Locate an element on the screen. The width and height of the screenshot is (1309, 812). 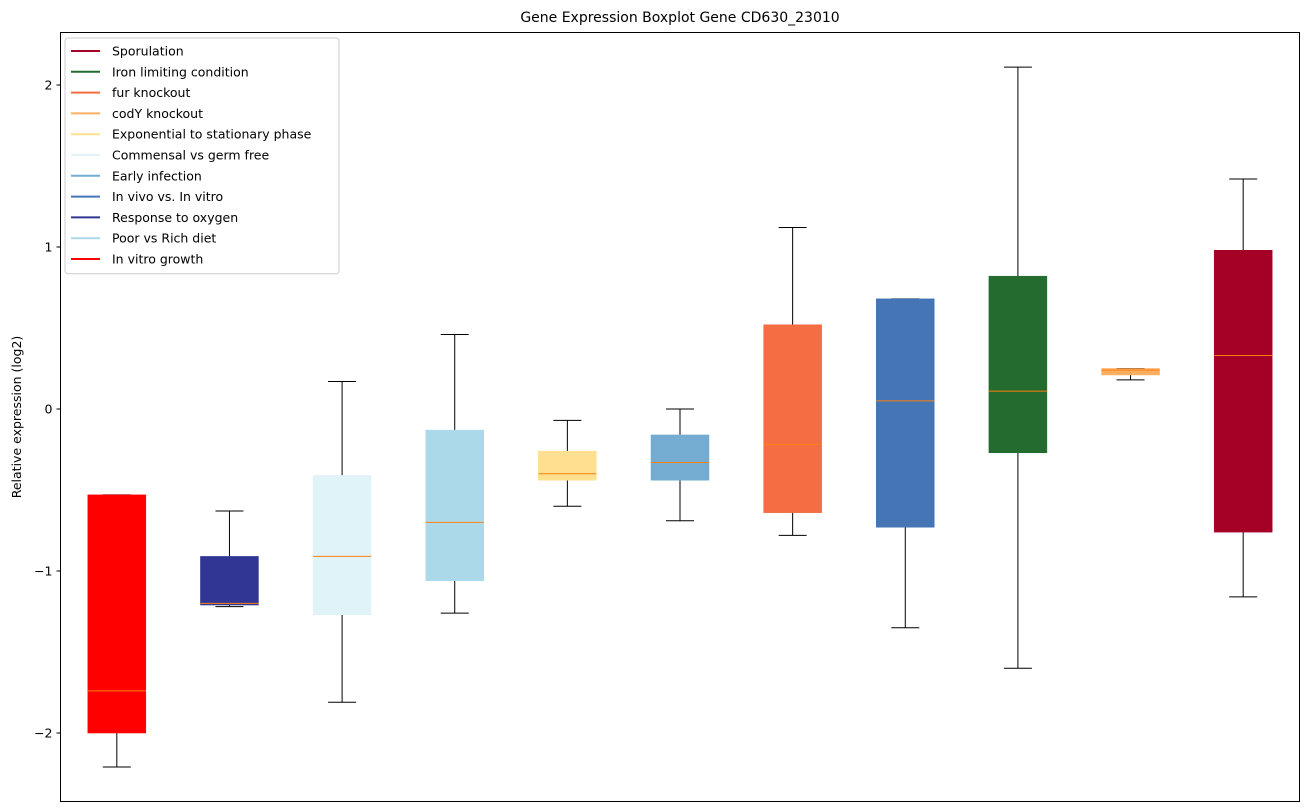
legend-item: Commensal vs germ free is located at coordinates (170, 155).